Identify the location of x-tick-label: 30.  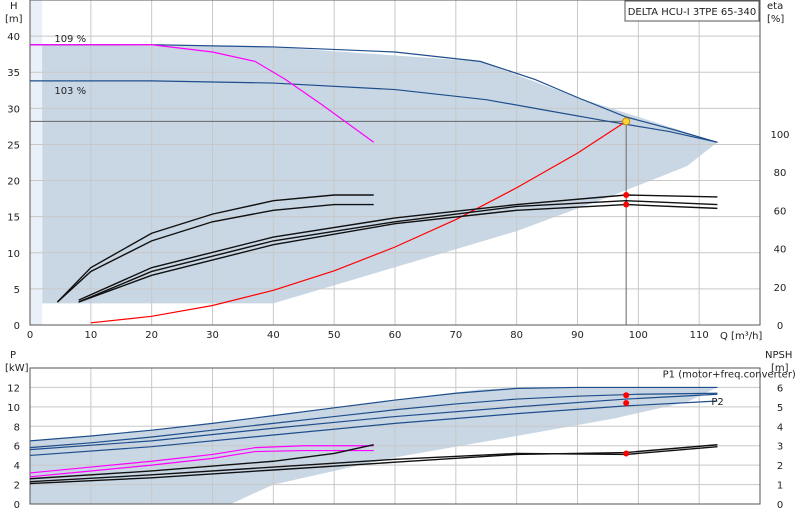
(212, 335).